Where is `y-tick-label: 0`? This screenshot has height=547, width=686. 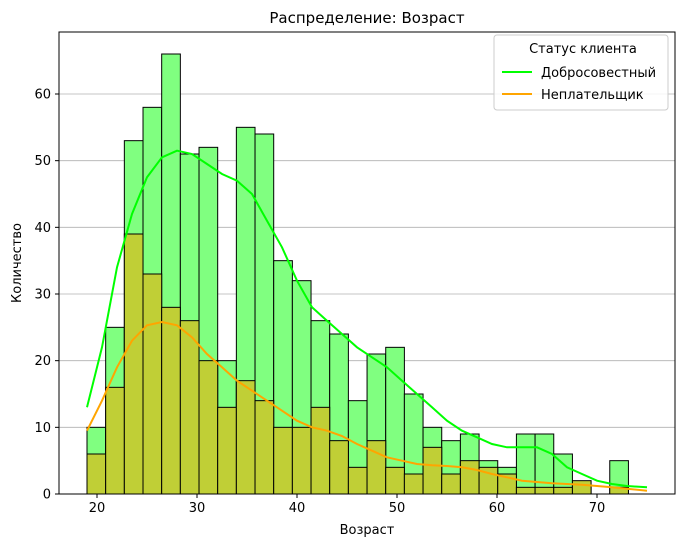
y-tick-label: 0 is located at coordinates (47, 495).